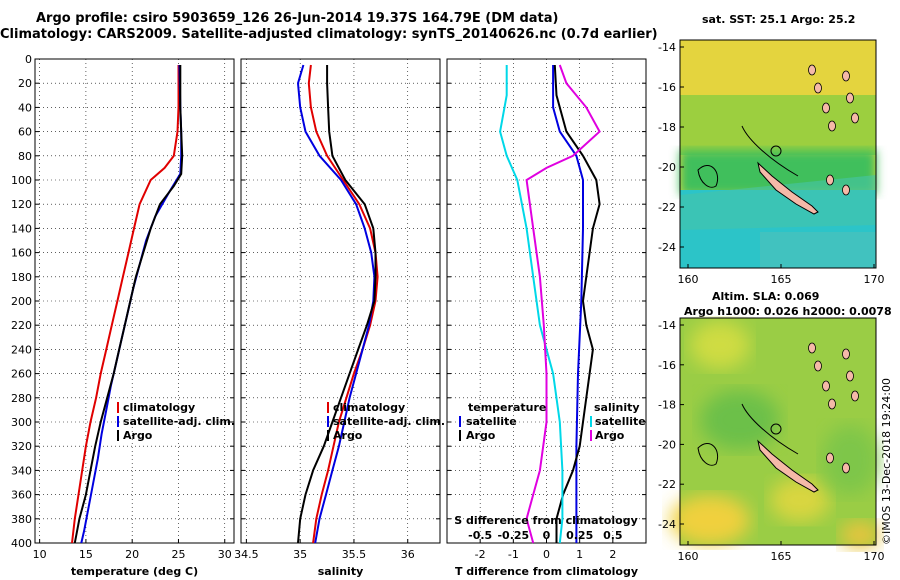 This screenshot has height=580, width=900. What do you see at coordinates (480, 535) in the screenshot?
I see `top-tick-label: -0.5` at bounding box center [480, 535].